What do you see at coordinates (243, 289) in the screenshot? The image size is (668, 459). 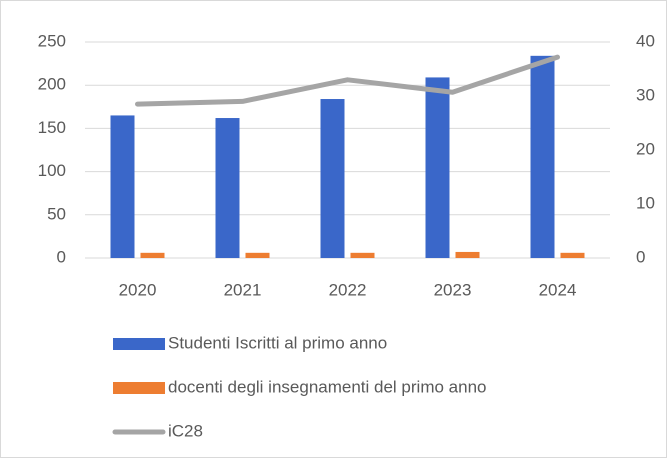 I see `x-tick-label: 2021` at bounding box center [243, 289].